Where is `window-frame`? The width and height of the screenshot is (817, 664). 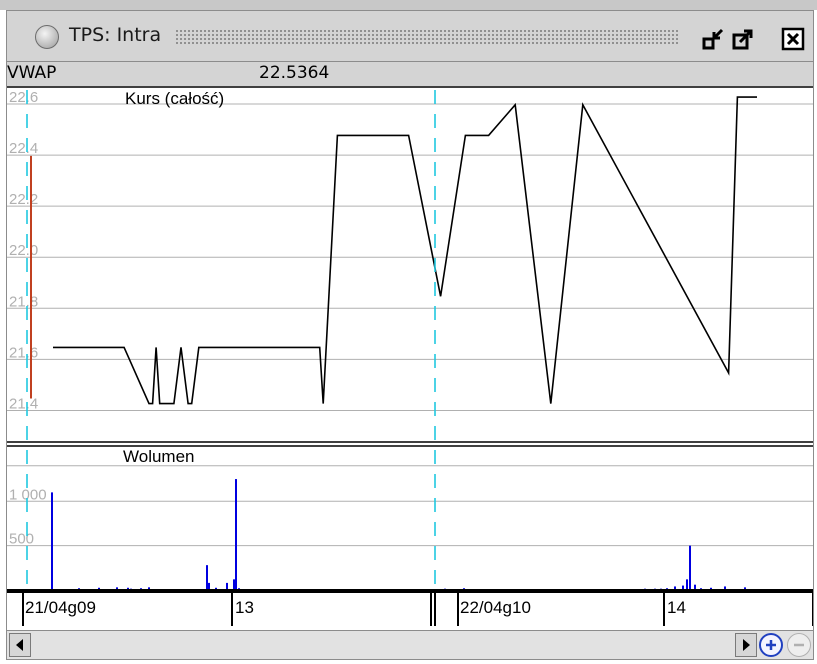 window-frame is located at coordinates (408, 5).